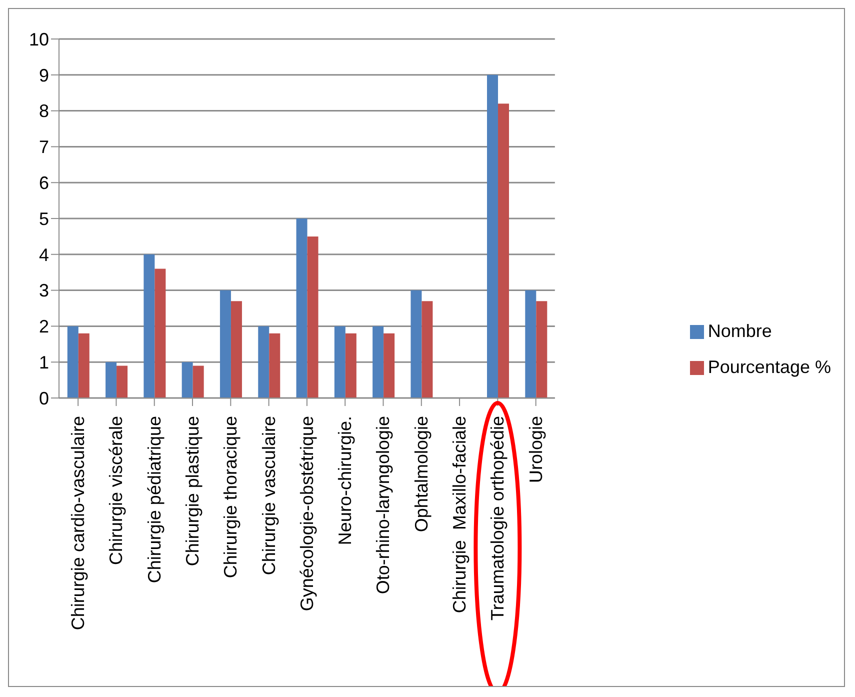 The image size is (855, 697). I want to click on x-tick-label: Chirurgie Maxillo-faciale, so click(460, 515).